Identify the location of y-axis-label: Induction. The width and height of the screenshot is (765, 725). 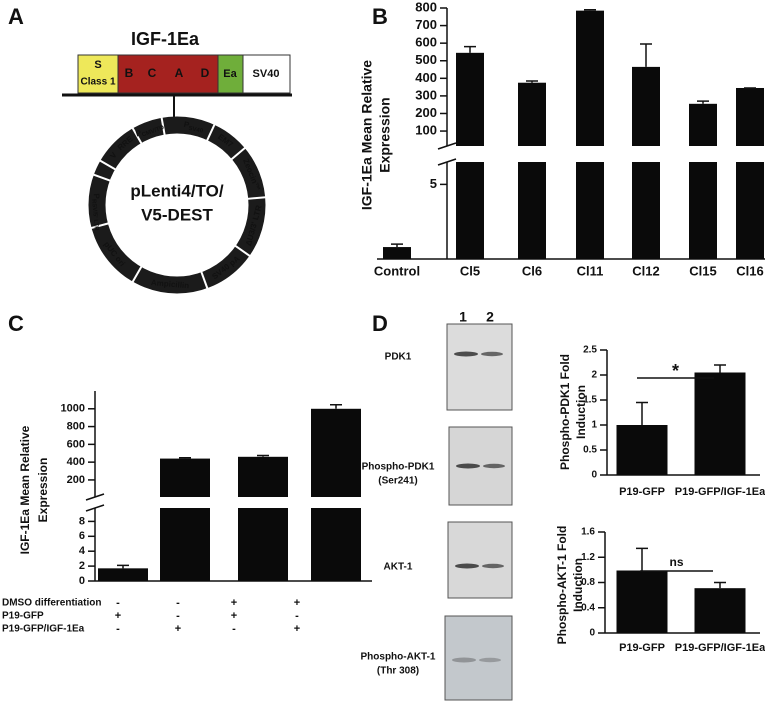
(581, 412).